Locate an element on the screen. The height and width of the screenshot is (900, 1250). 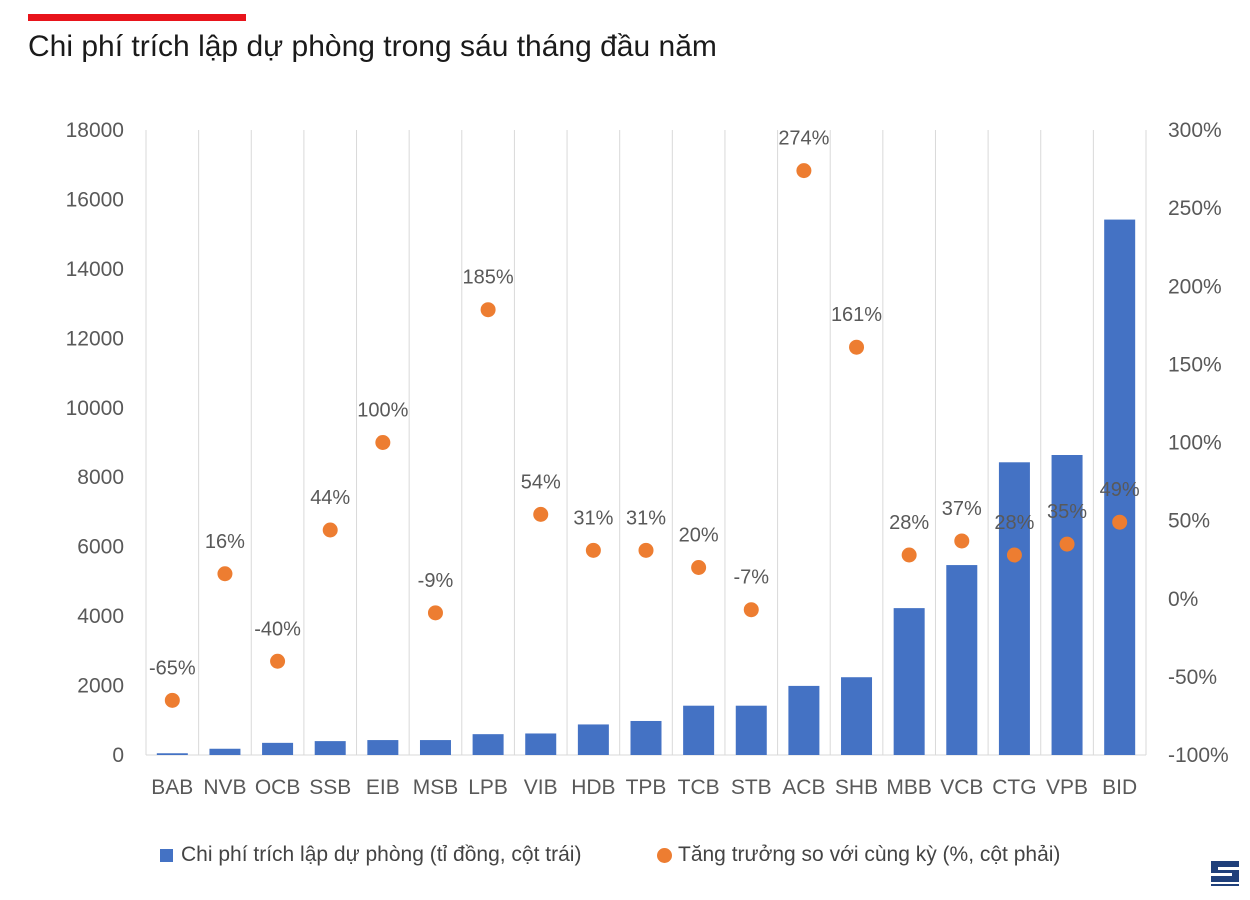
growth-dot-ctg is located at coordinates (1014, 555).